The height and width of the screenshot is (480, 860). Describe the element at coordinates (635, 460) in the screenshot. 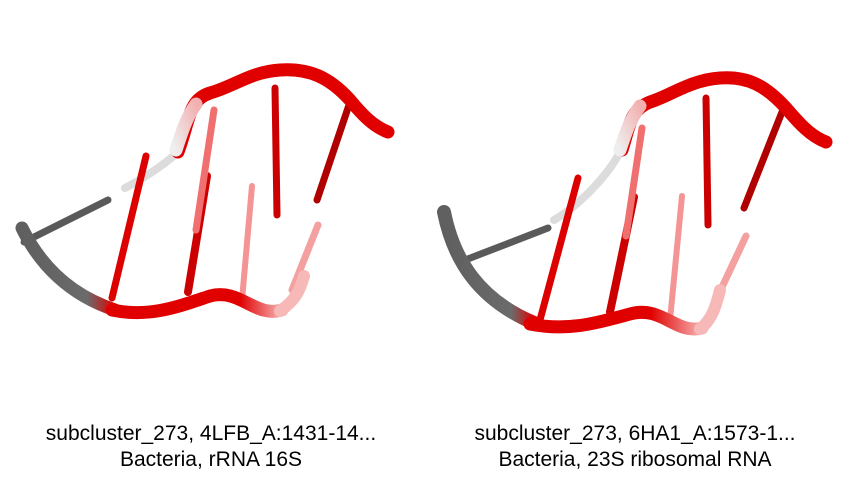

I see `caption-subtitle: Bacteria, 23S ribosomal RNA` at that location.